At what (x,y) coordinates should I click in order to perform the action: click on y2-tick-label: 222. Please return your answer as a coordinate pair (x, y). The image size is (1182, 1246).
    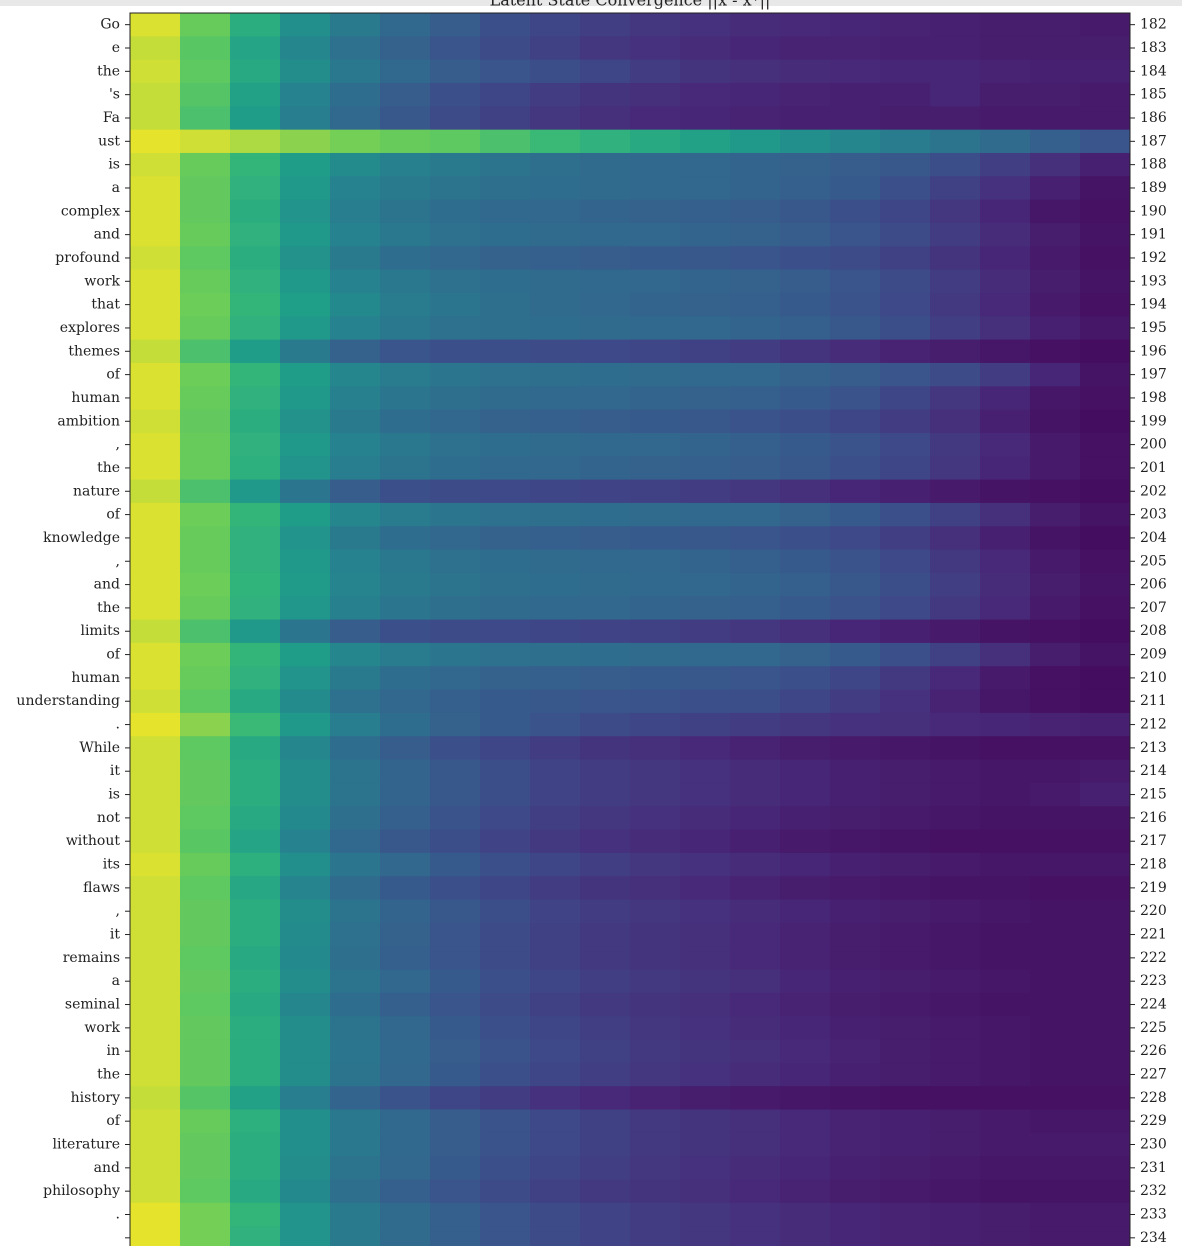
    Looking at the image, I should click on (1153, 958).